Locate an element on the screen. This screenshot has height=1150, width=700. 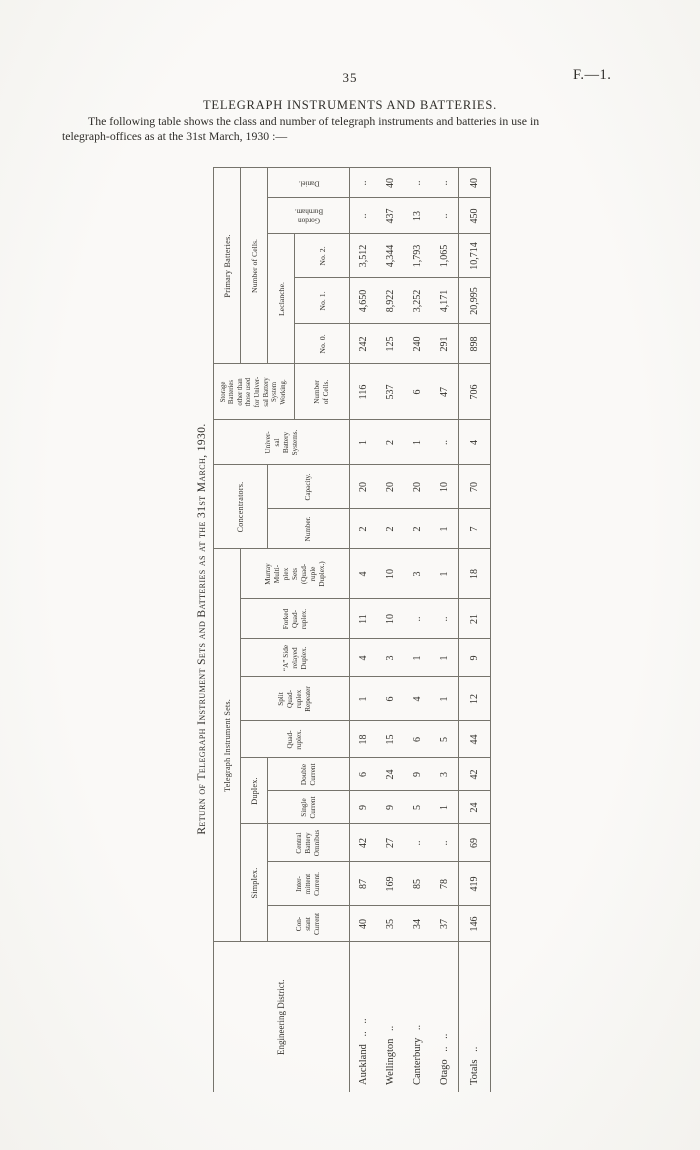
value-cell: 240 is located at coordinates (417, 343).